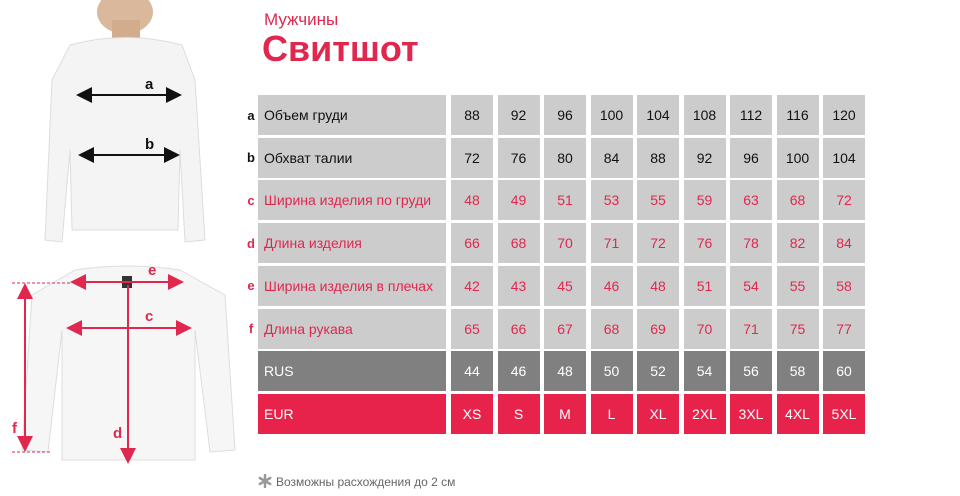  I want to click on diagram-label: c, so click(149, 316).